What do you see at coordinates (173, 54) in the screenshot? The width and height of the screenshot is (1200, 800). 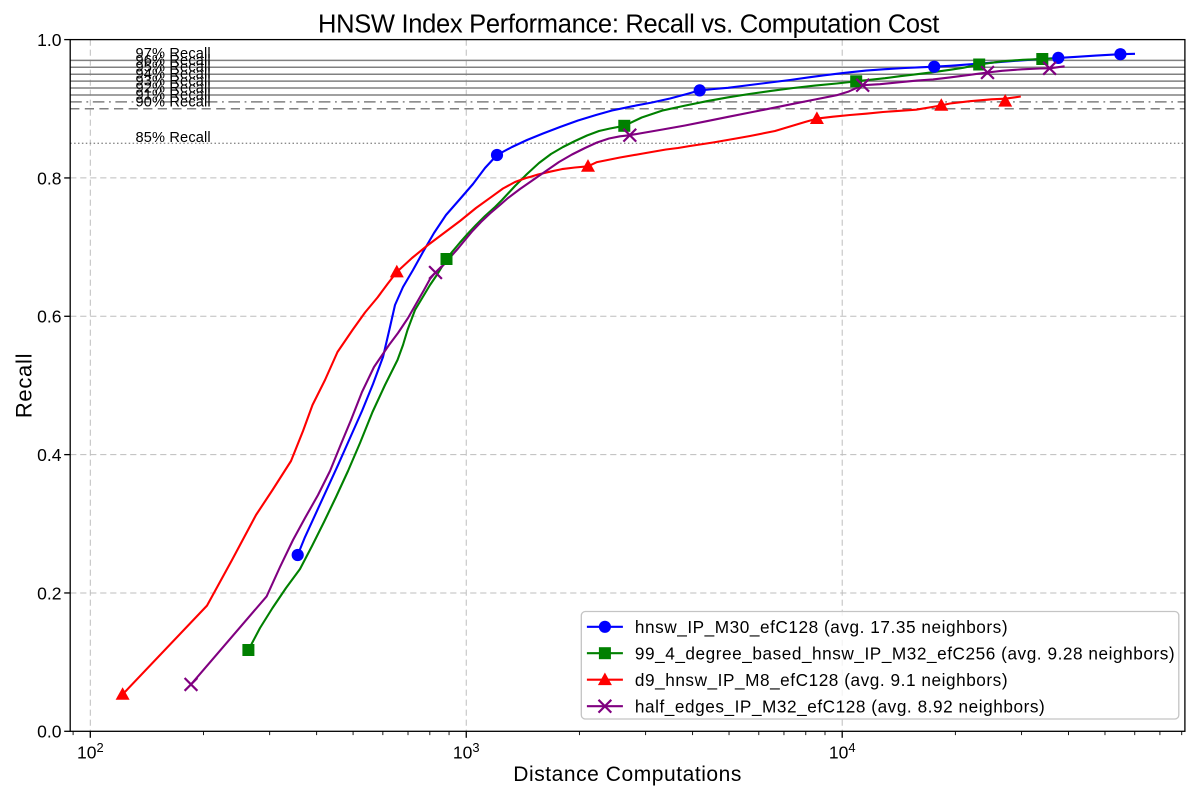 I see `svg-text: 97% Recall` at bounding box center [173, 54].